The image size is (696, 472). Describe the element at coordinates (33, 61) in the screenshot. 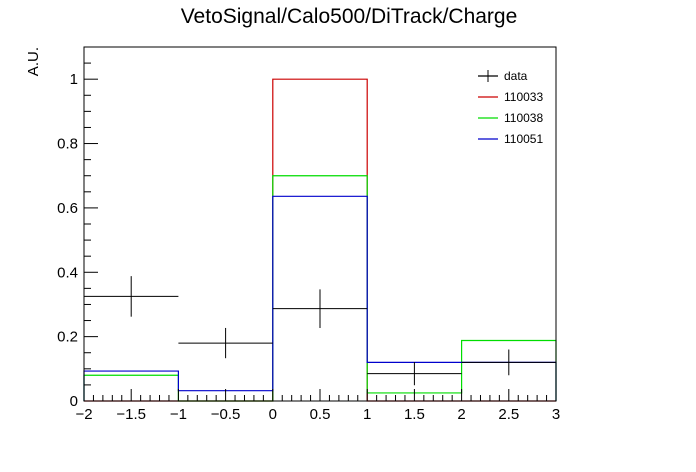

I see `y-axis-label: A.U.` at that location.